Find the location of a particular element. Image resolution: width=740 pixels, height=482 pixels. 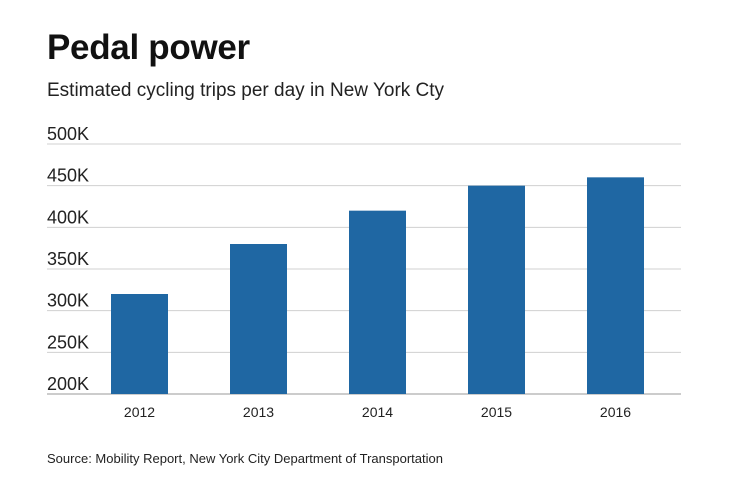

bar-2014 is located at coordinates (377, 302).